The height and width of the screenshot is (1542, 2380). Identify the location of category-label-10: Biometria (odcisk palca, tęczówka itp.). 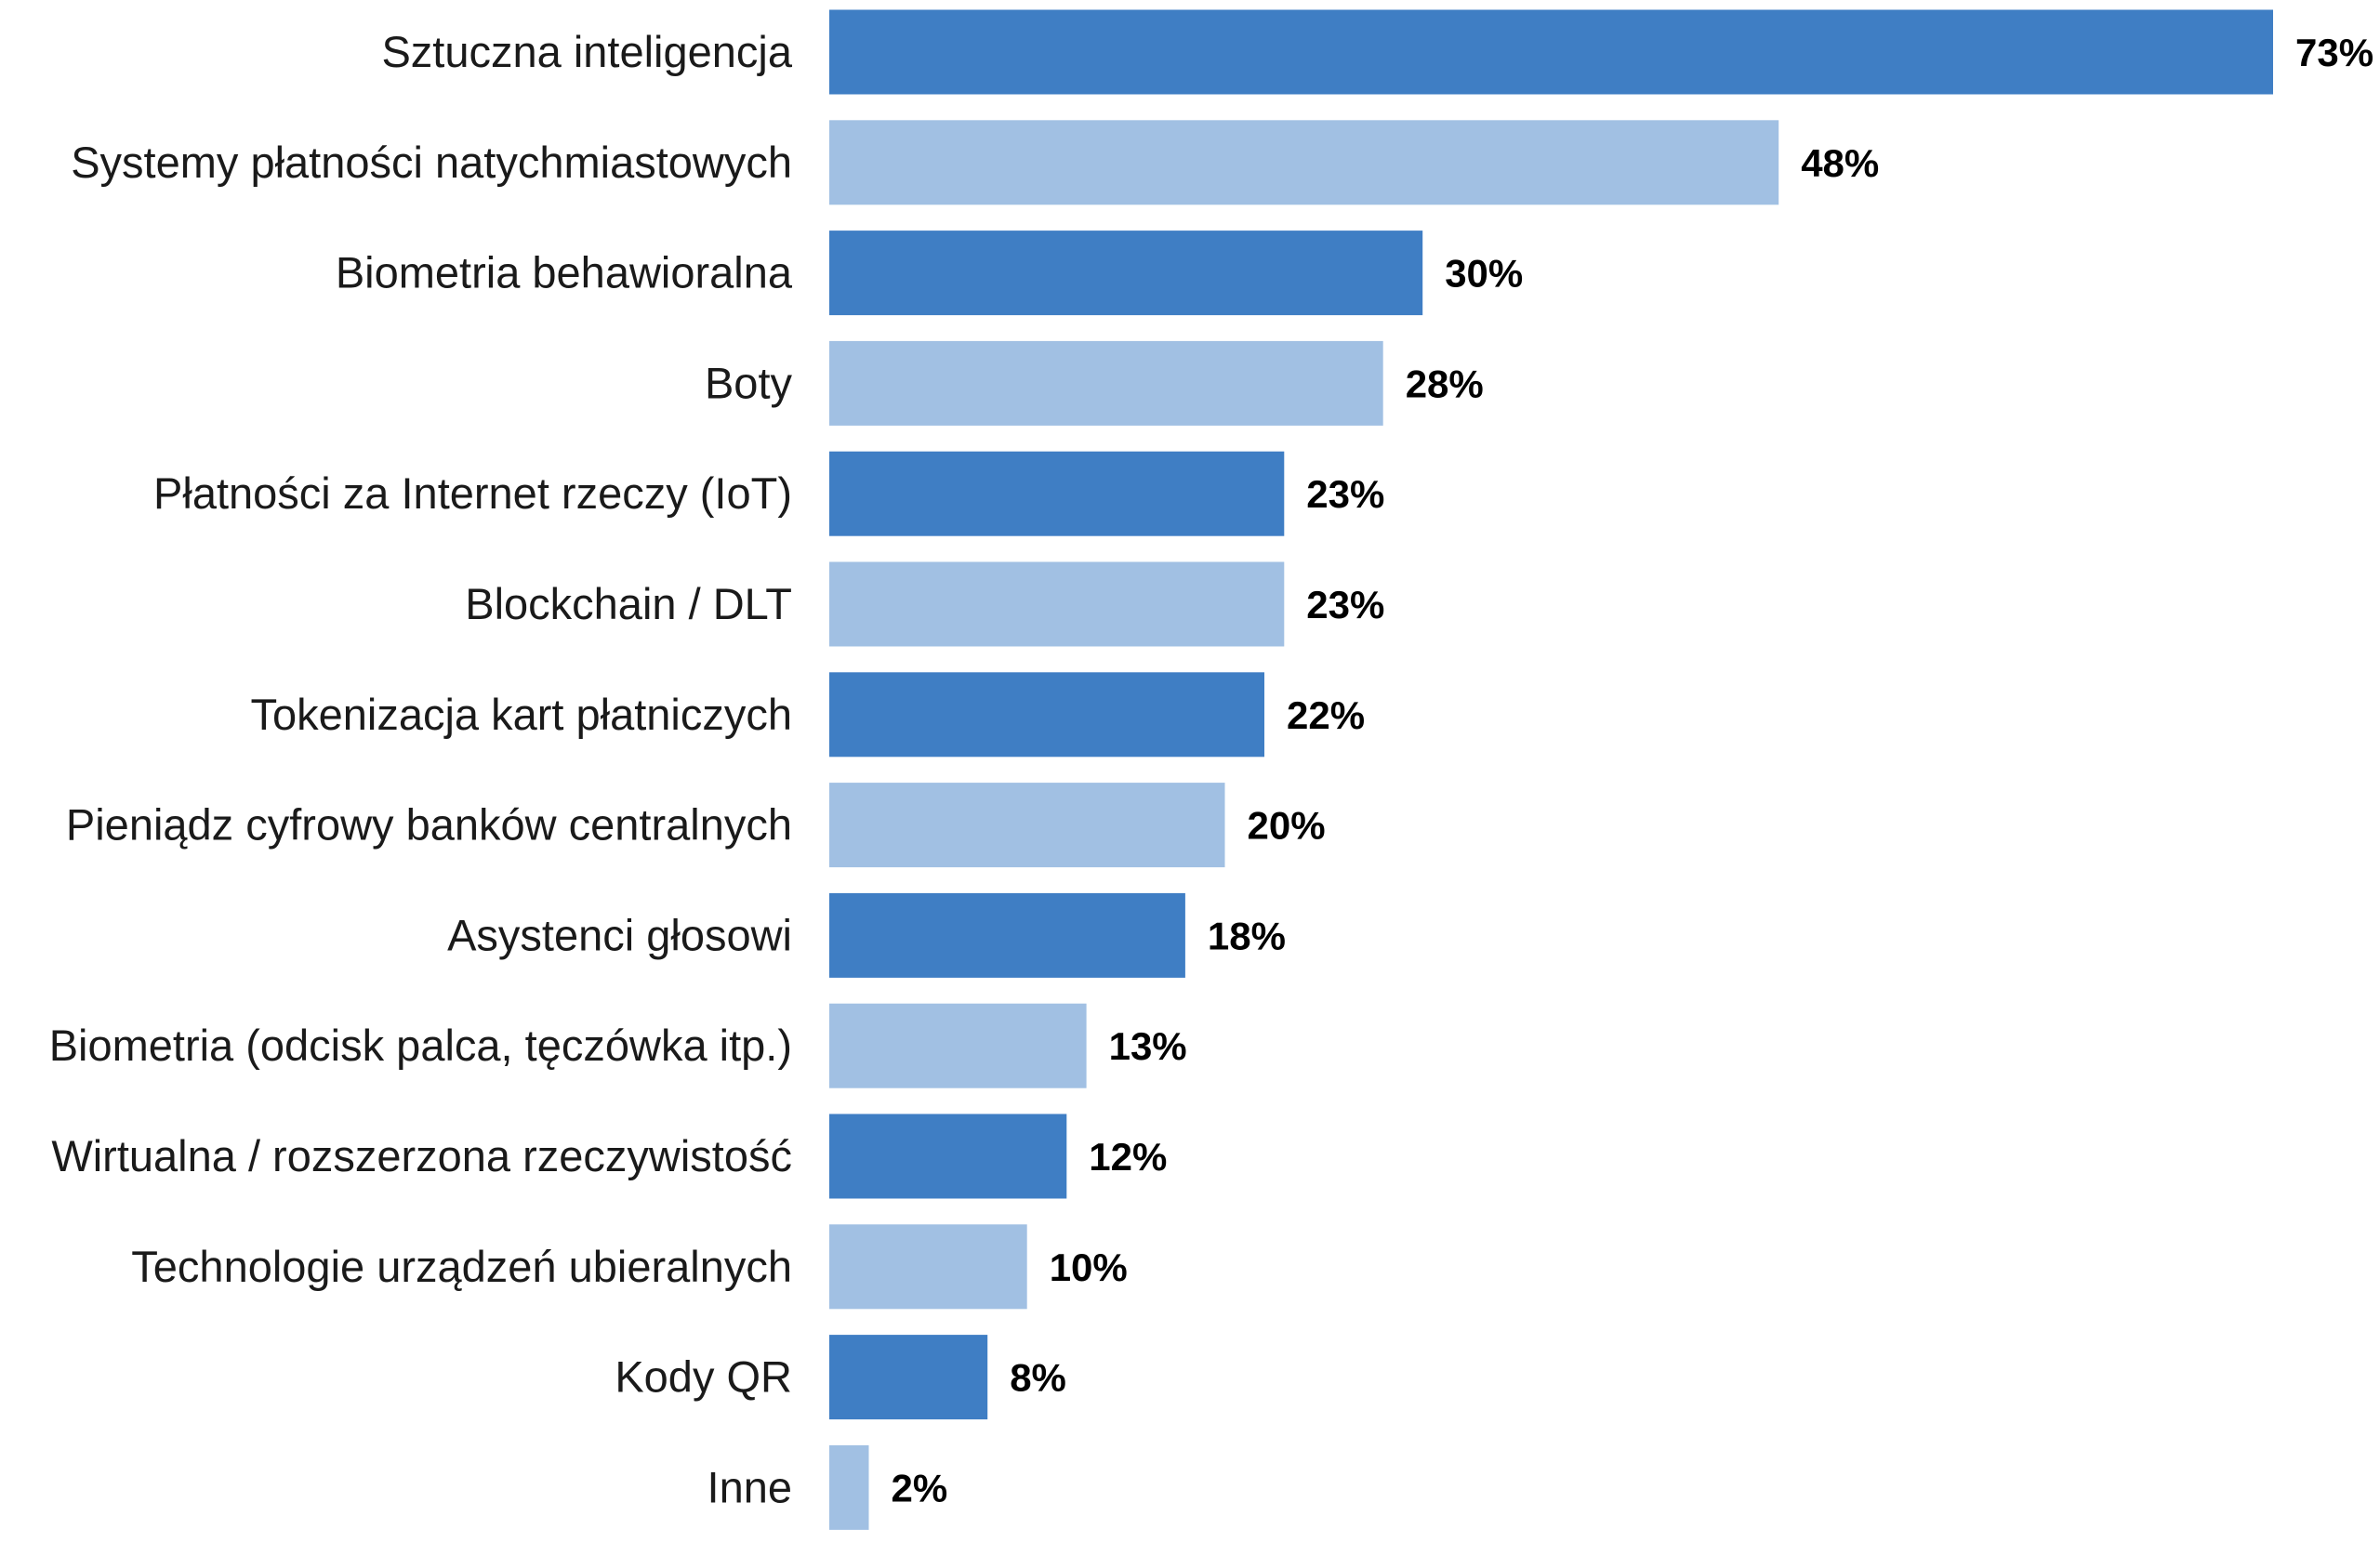
(420, 1045).